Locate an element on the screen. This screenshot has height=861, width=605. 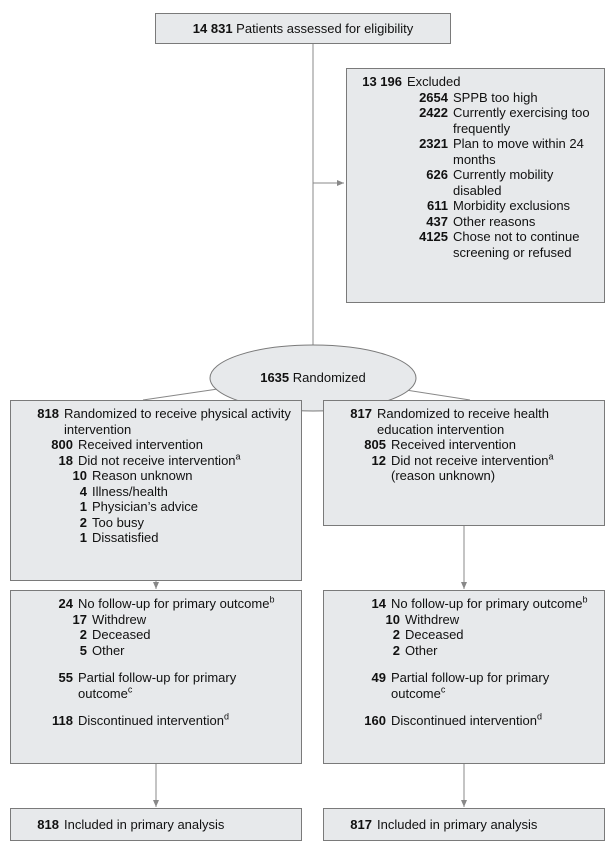
entry: 626 Currently mobility disabled is located at coordinates (475, 182).